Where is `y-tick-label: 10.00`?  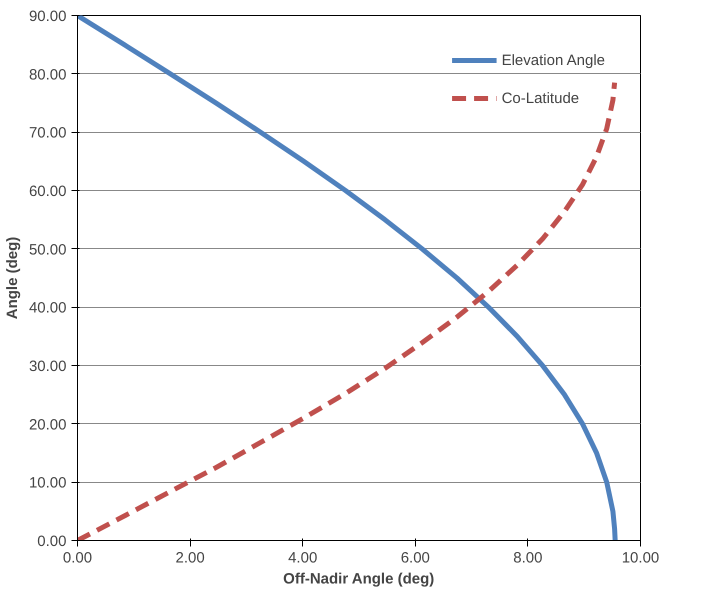 y-tick-label: 10.00 is located at coordinates (47, 483).